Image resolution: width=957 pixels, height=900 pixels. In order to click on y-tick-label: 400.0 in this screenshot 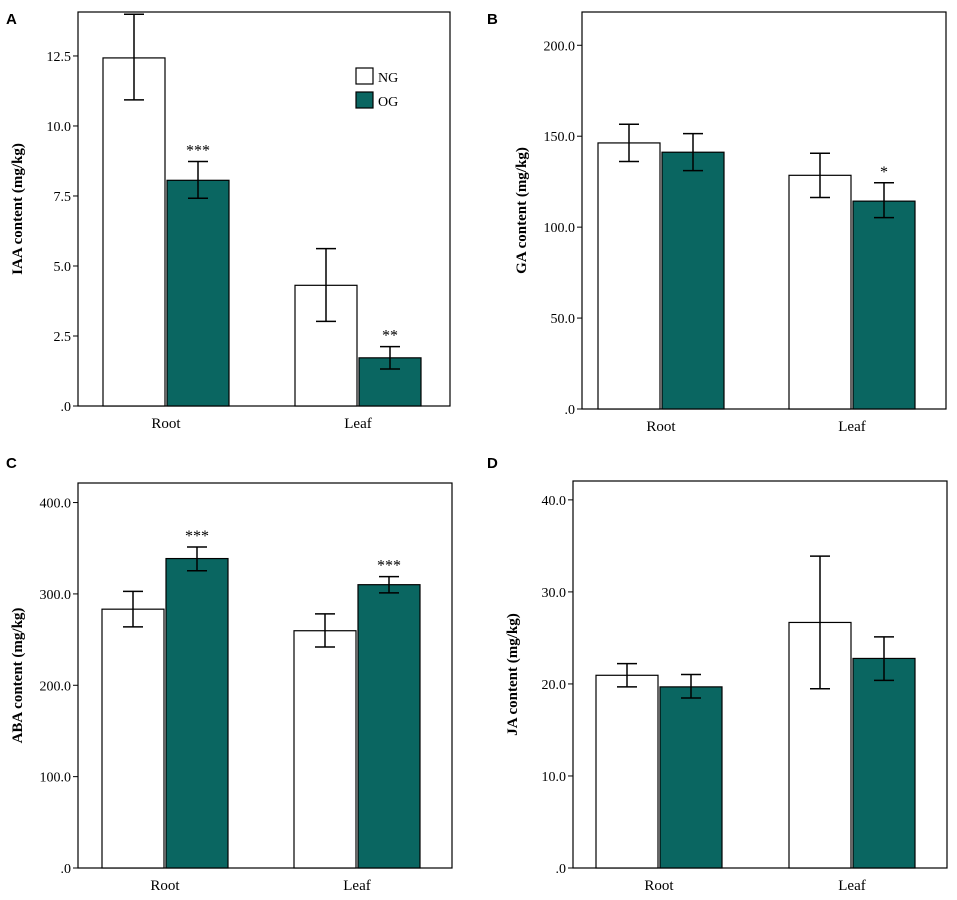, I will do `click(56, 504)`.